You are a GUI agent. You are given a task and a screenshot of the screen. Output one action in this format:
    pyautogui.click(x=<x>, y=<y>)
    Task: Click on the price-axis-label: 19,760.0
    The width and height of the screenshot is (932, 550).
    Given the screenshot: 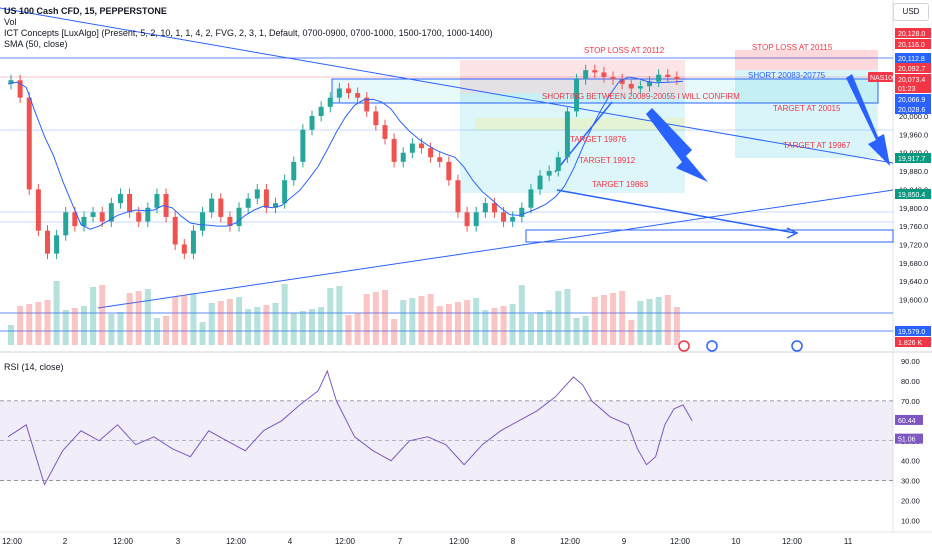 What is the action you would take?
    pyautogui.click(x=913, y=226)
    